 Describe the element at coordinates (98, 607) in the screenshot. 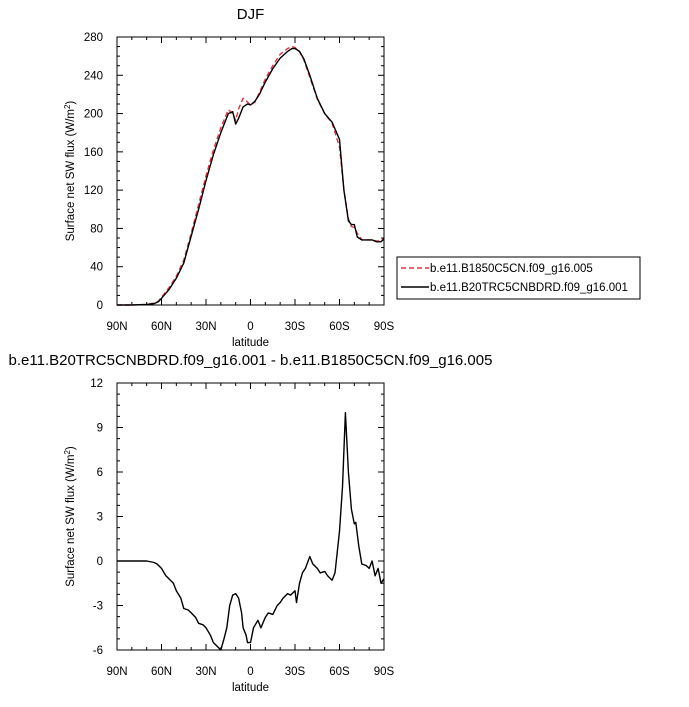

I see `y-tick-label: -3` at that location.